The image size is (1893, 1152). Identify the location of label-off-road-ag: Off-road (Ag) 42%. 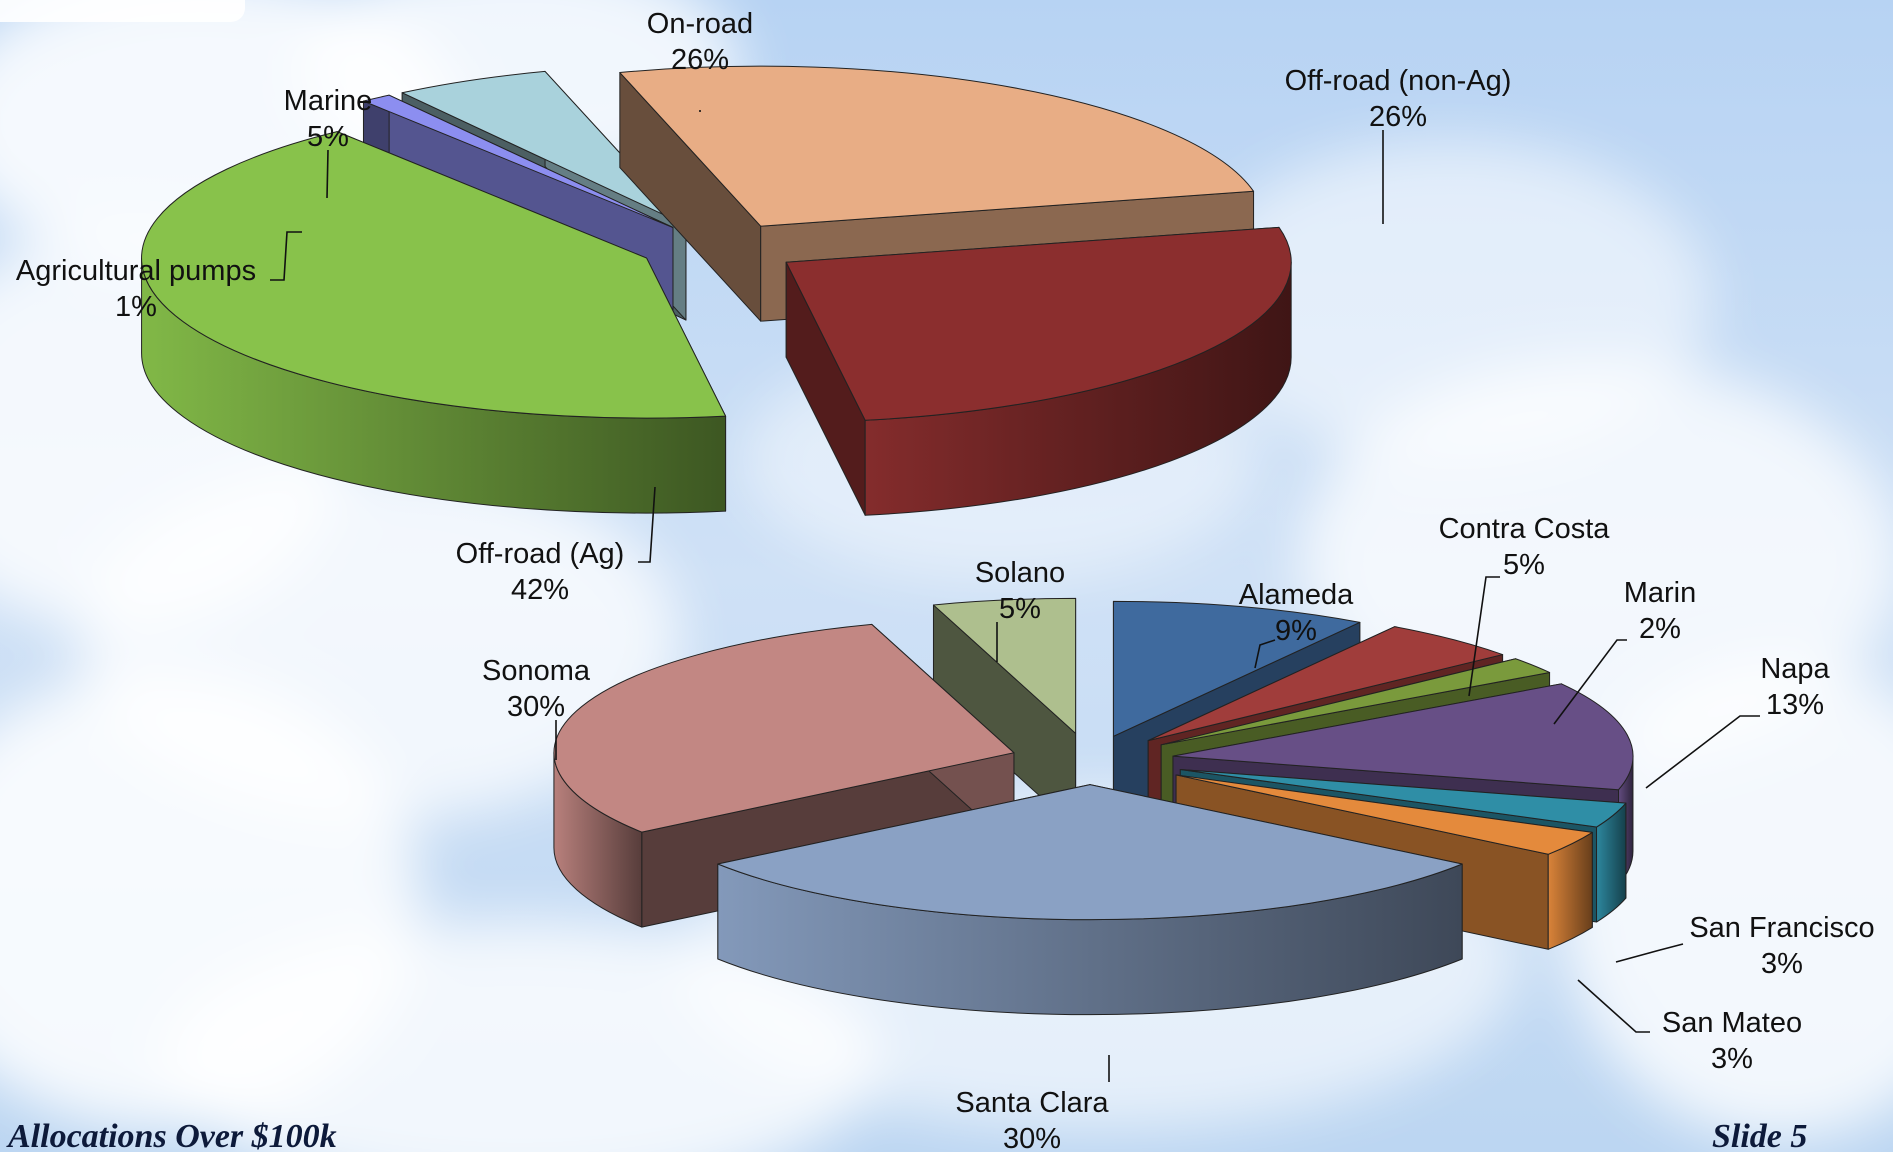
(556, 546).